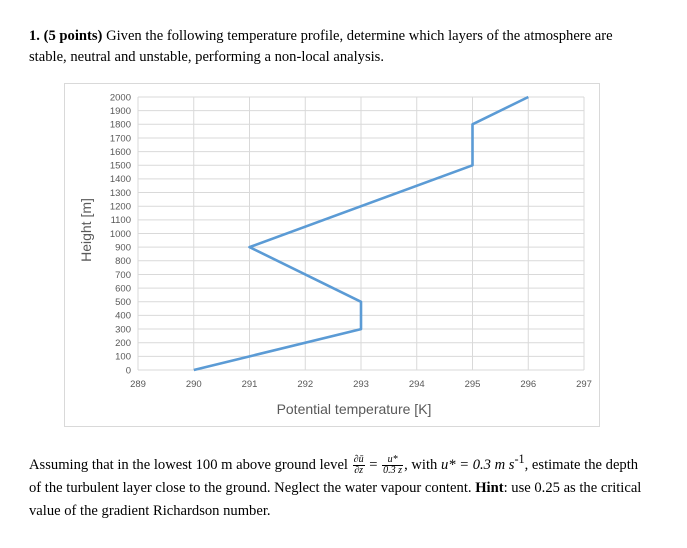 Image resolution: width=687 pixels, height=548 pixels. Describe the element at coordinates (417, 384) in the screenshot. I see `x-tick-label: 294` at that location.